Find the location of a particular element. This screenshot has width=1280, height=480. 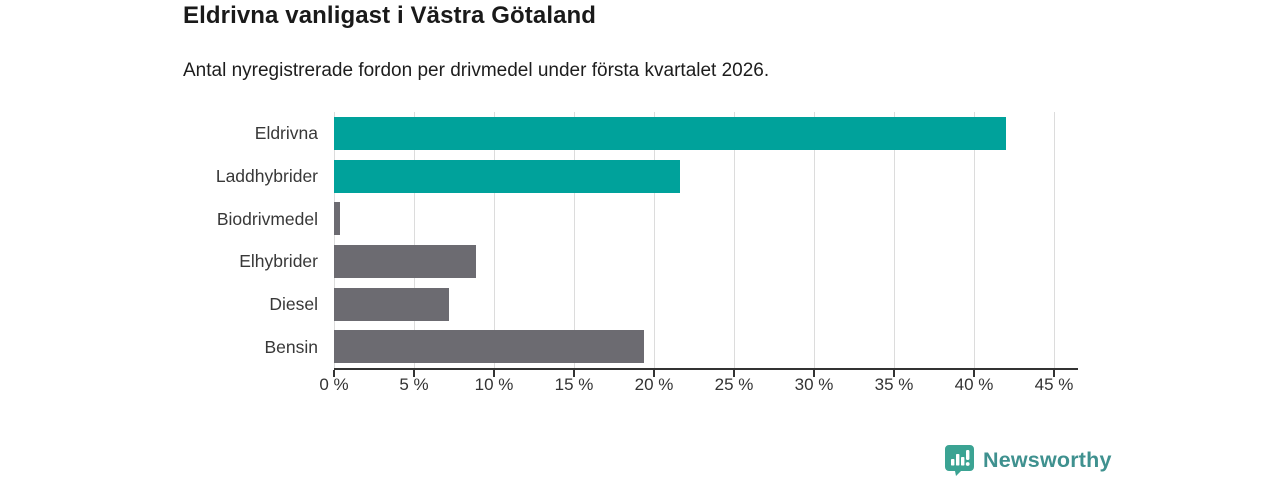

bar-bensin is located at coordinates (489, 347).